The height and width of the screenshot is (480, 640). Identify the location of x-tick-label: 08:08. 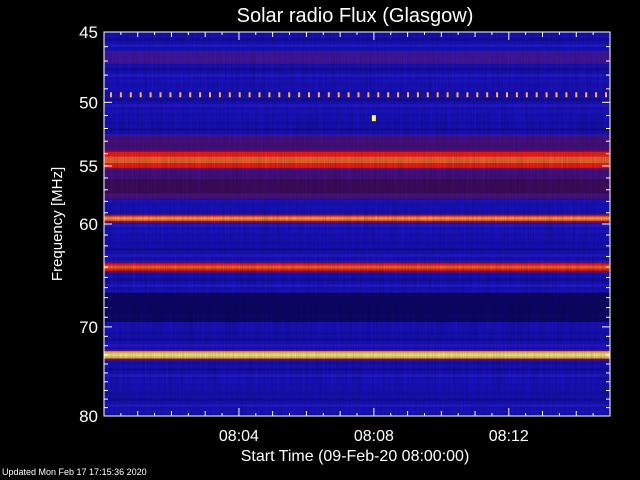
(374, 436).